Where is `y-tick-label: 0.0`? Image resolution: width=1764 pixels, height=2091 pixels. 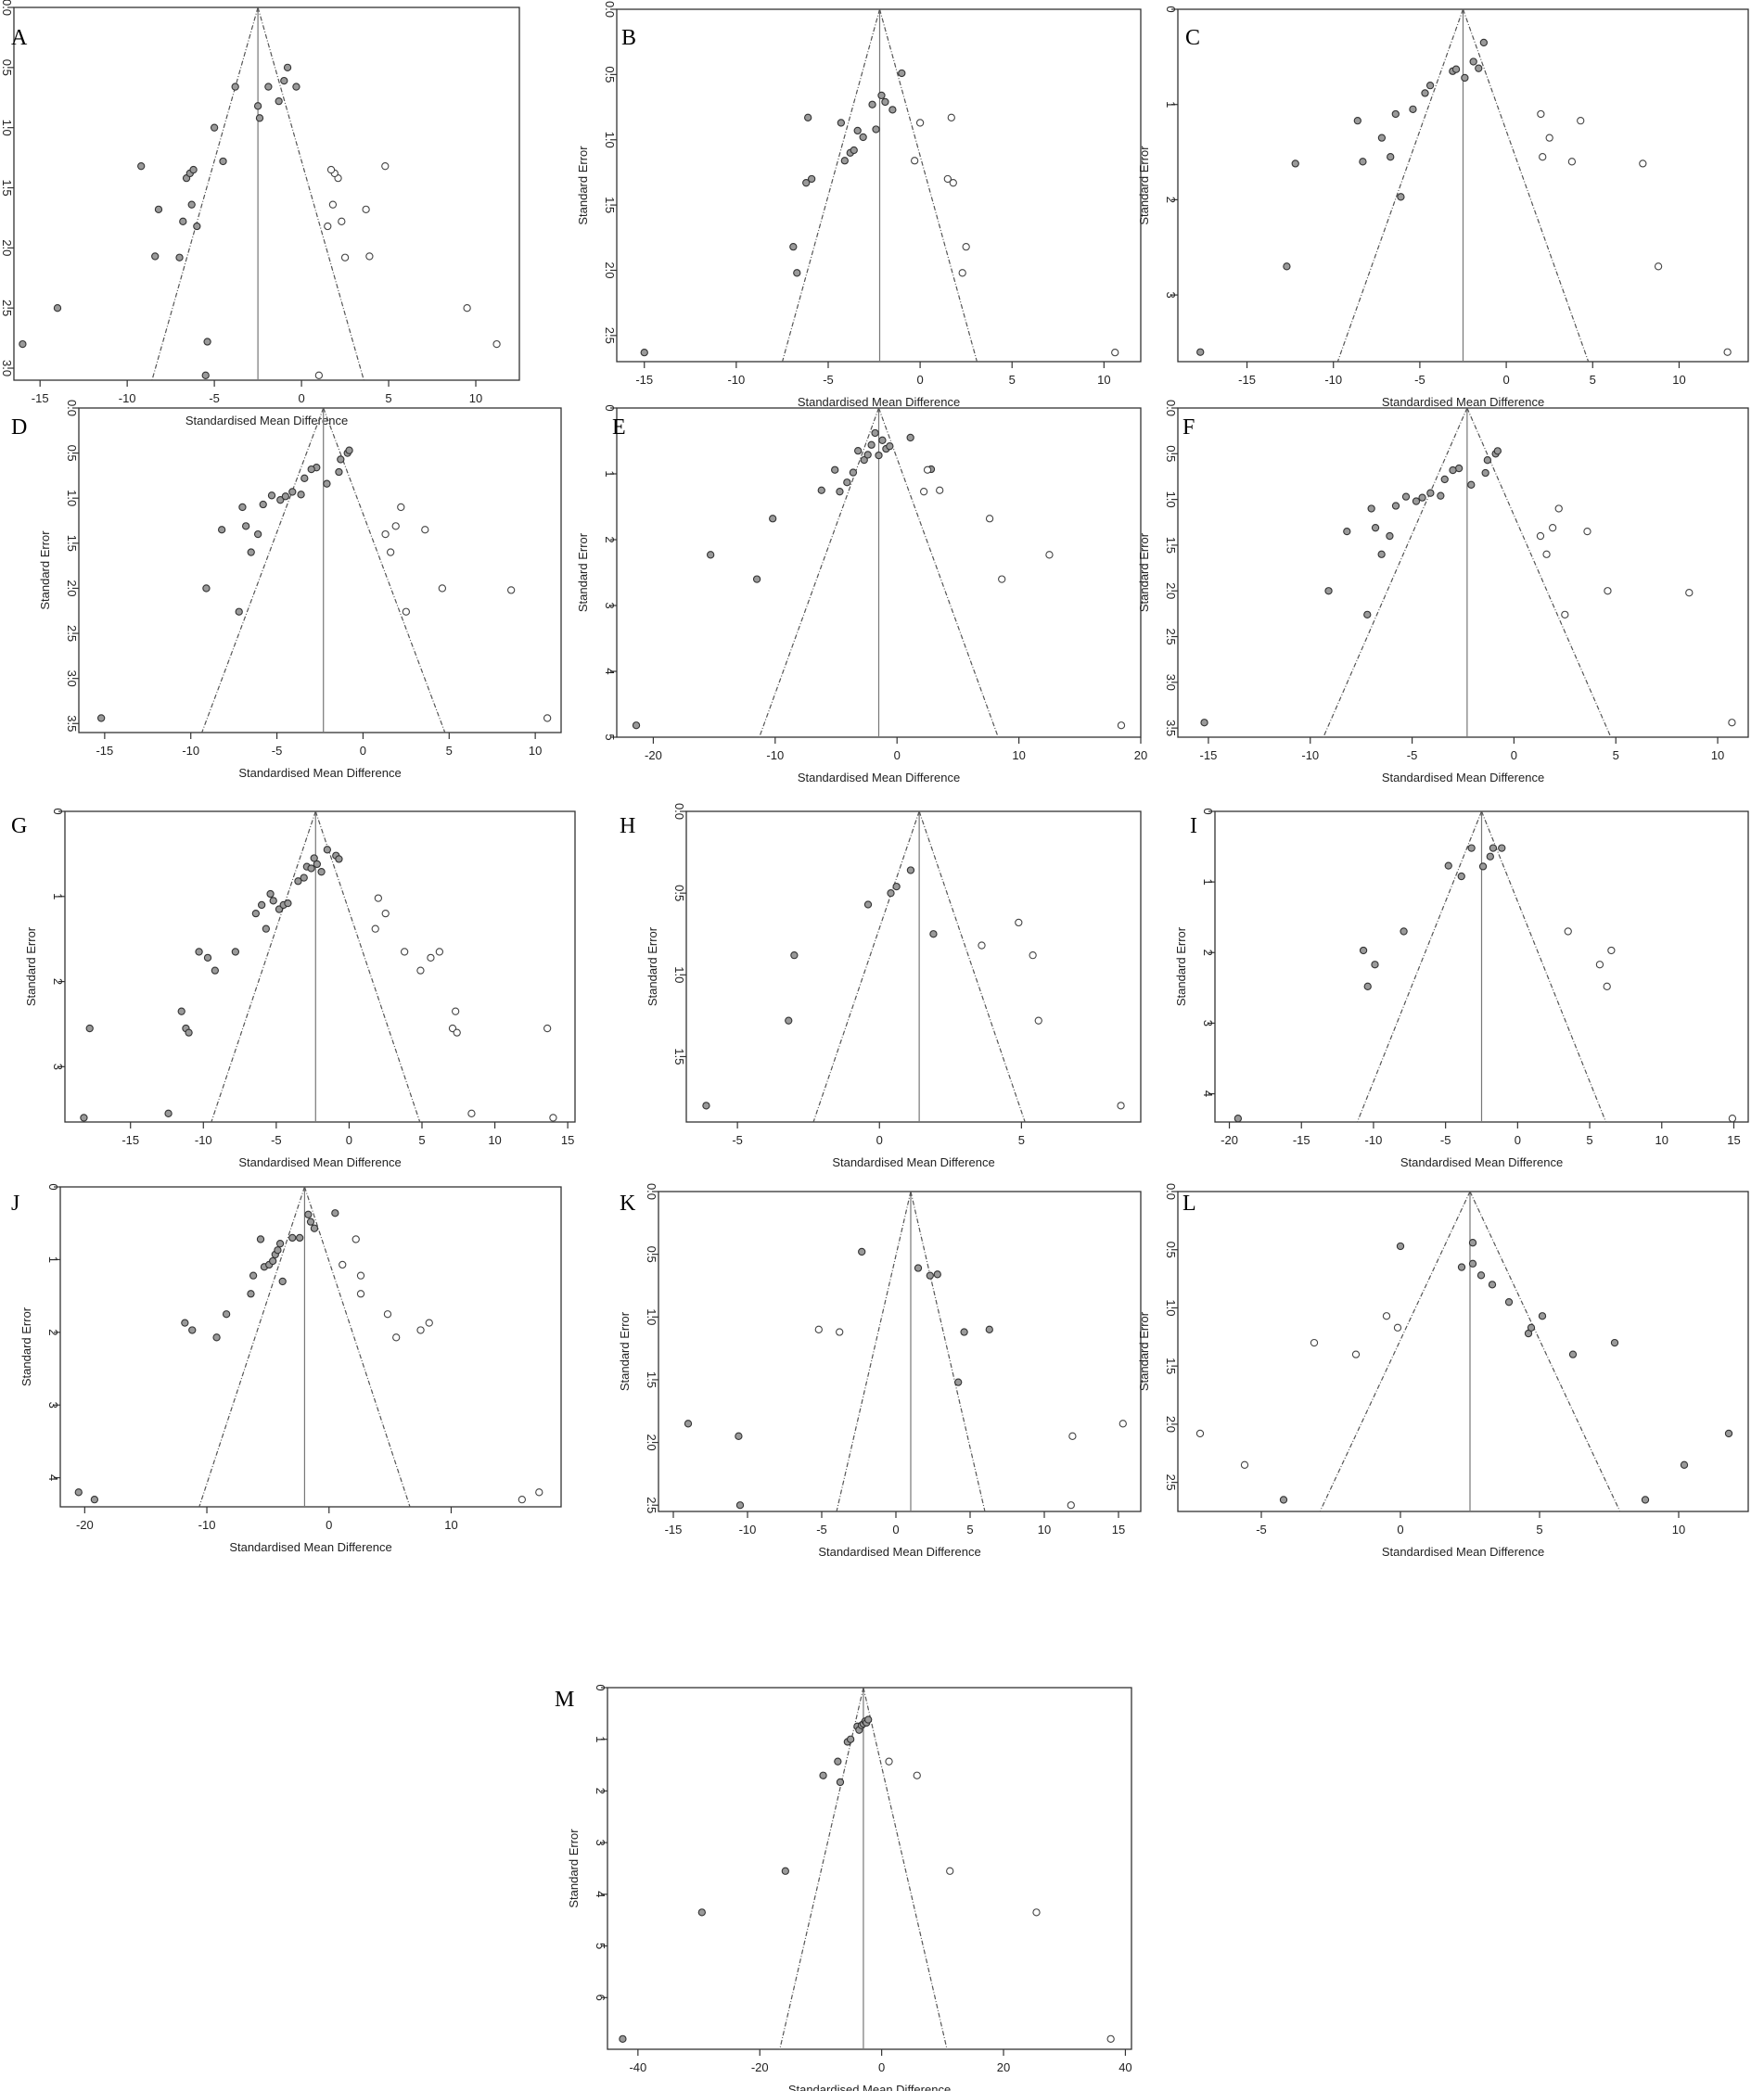
y-tick-label: 0.0 is located at coordinates (1171, 408).